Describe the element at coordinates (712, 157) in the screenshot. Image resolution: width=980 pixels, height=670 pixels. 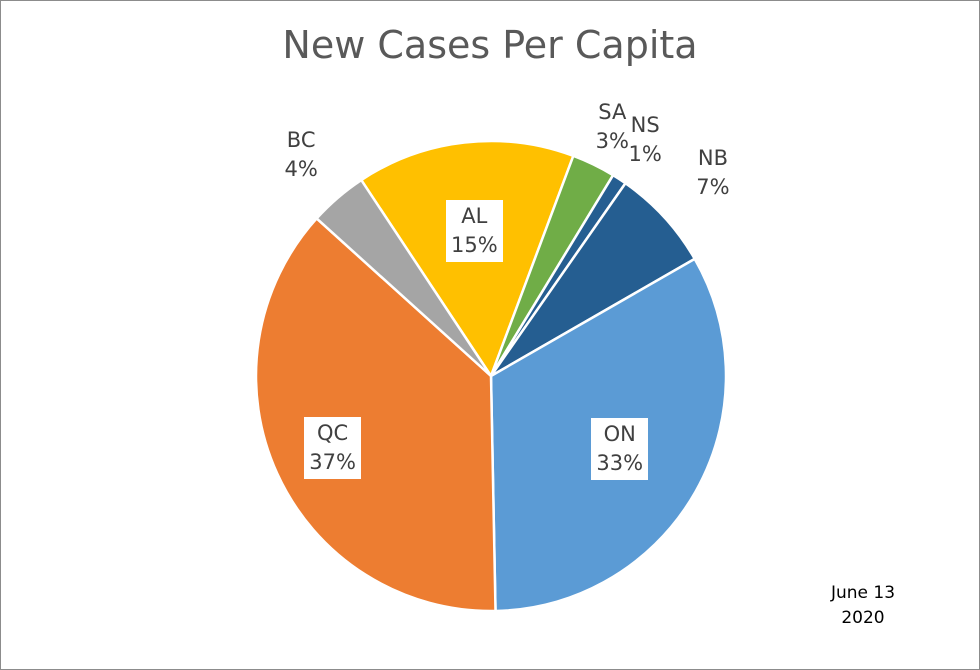
I see `slice-label-category: NB` at that location.